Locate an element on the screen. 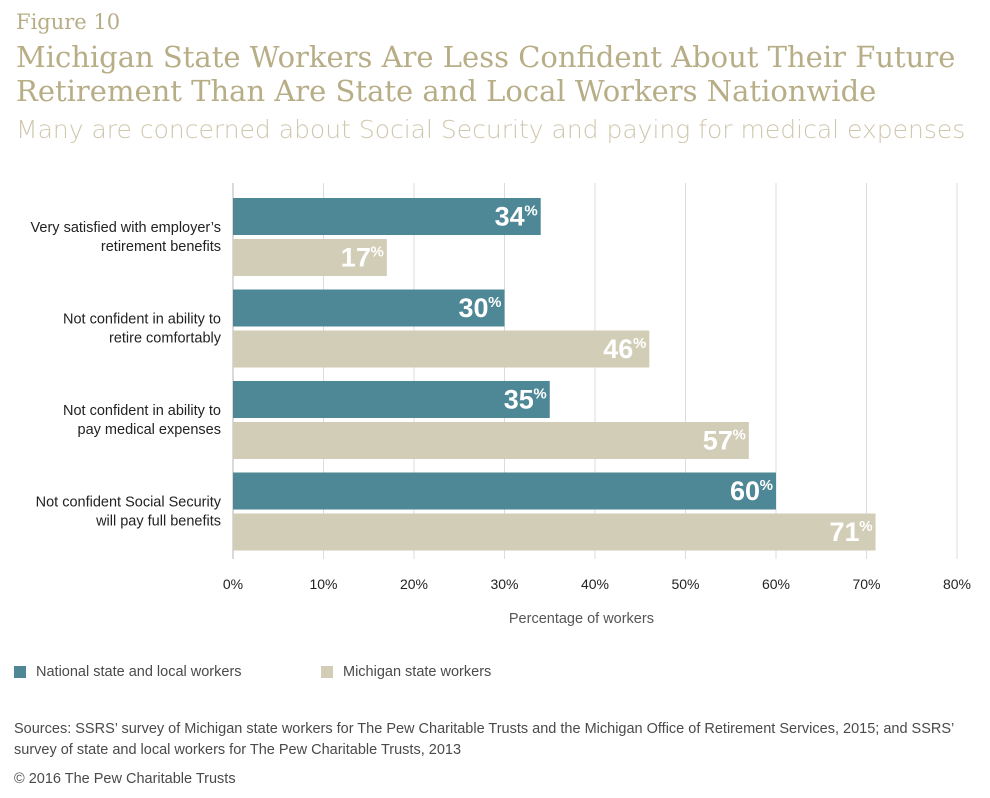 The image size is (990, 798). x-tick-label: 10% is located at coordinates (323, 584).